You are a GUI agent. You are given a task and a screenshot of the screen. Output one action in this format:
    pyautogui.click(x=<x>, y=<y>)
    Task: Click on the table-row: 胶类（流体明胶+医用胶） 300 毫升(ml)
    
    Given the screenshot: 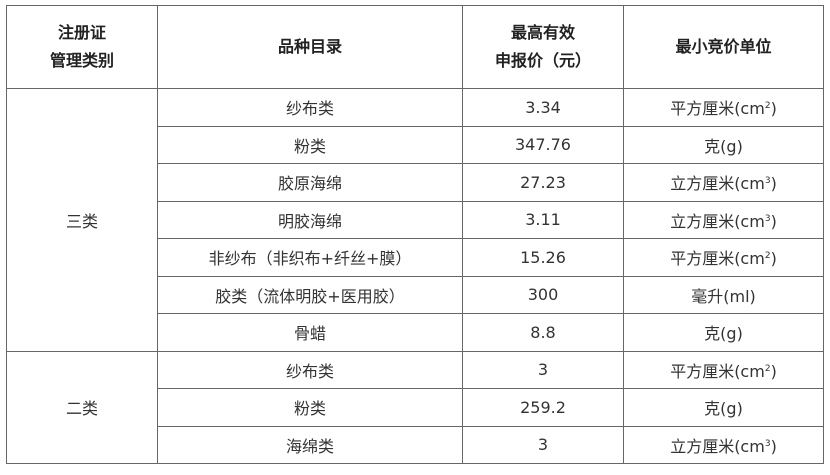 What is the action you would take?
    pyautogui.click(x=415, y=294)
    